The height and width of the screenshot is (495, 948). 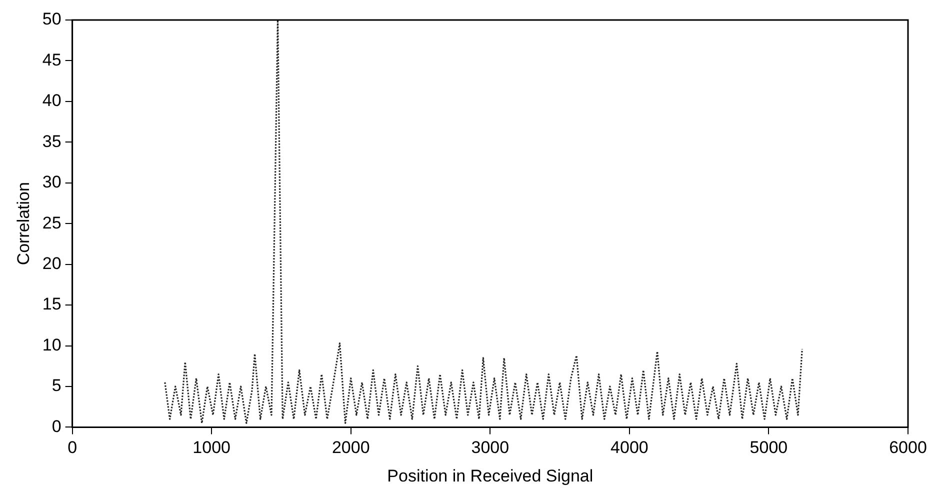 What do you see at coordinates (490, 476) in the screenshot?
I see `x-axis-title: Position in Received Signal` at bounding box center [490, 476].